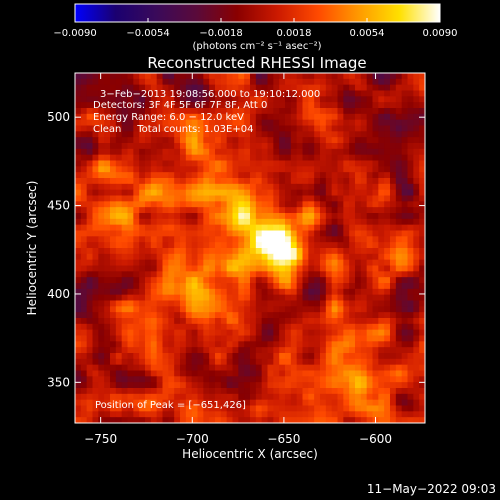 The width and height of the screenshot is (500, 500). Describe the element at coordinates (294, 33) in the screenshot. I see `colorbar-tick-label: 0.0018` at that location.